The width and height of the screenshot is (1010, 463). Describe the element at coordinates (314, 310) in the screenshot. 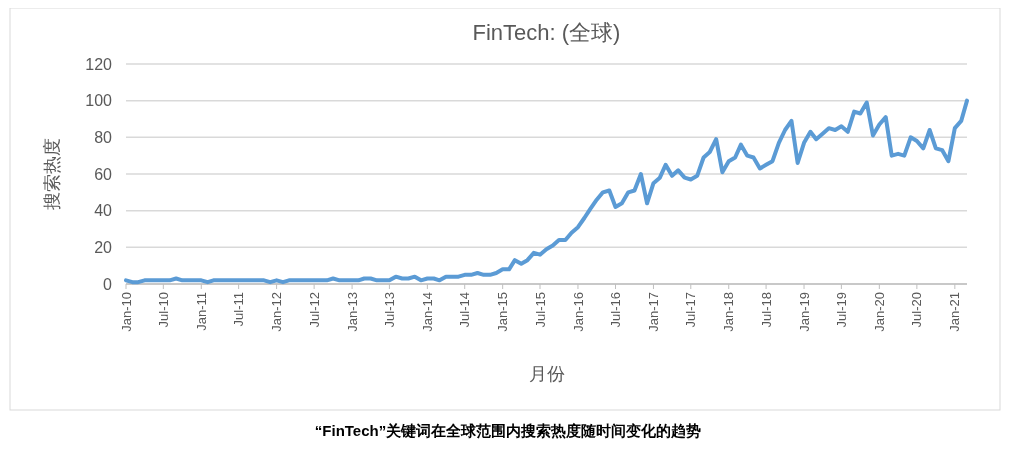

I see `x-tick-label: Jul-12` at that location.